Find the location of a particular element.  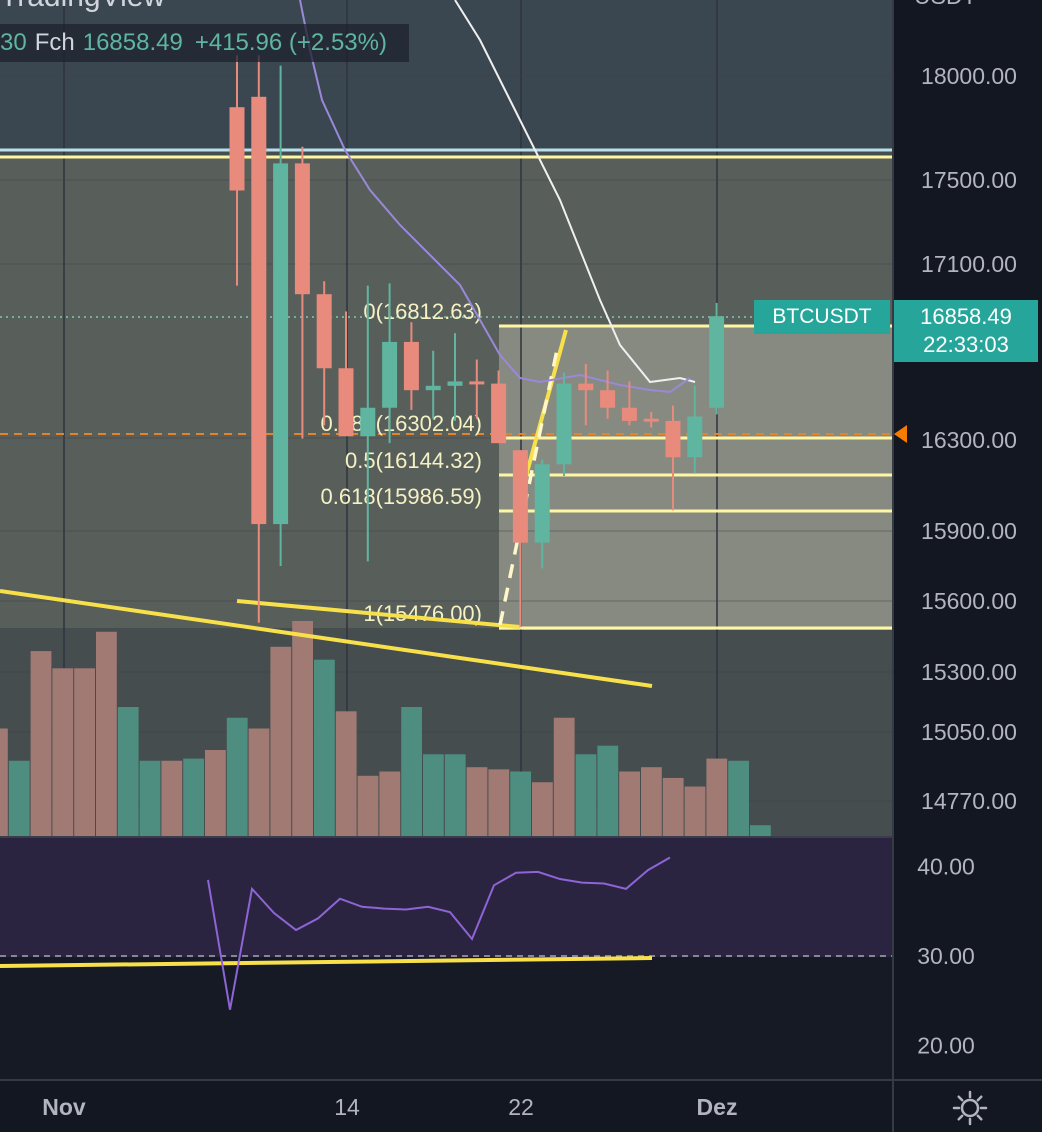

last-price-tag: 16858.49 22:33:03 is located at coordinates (966, 331).